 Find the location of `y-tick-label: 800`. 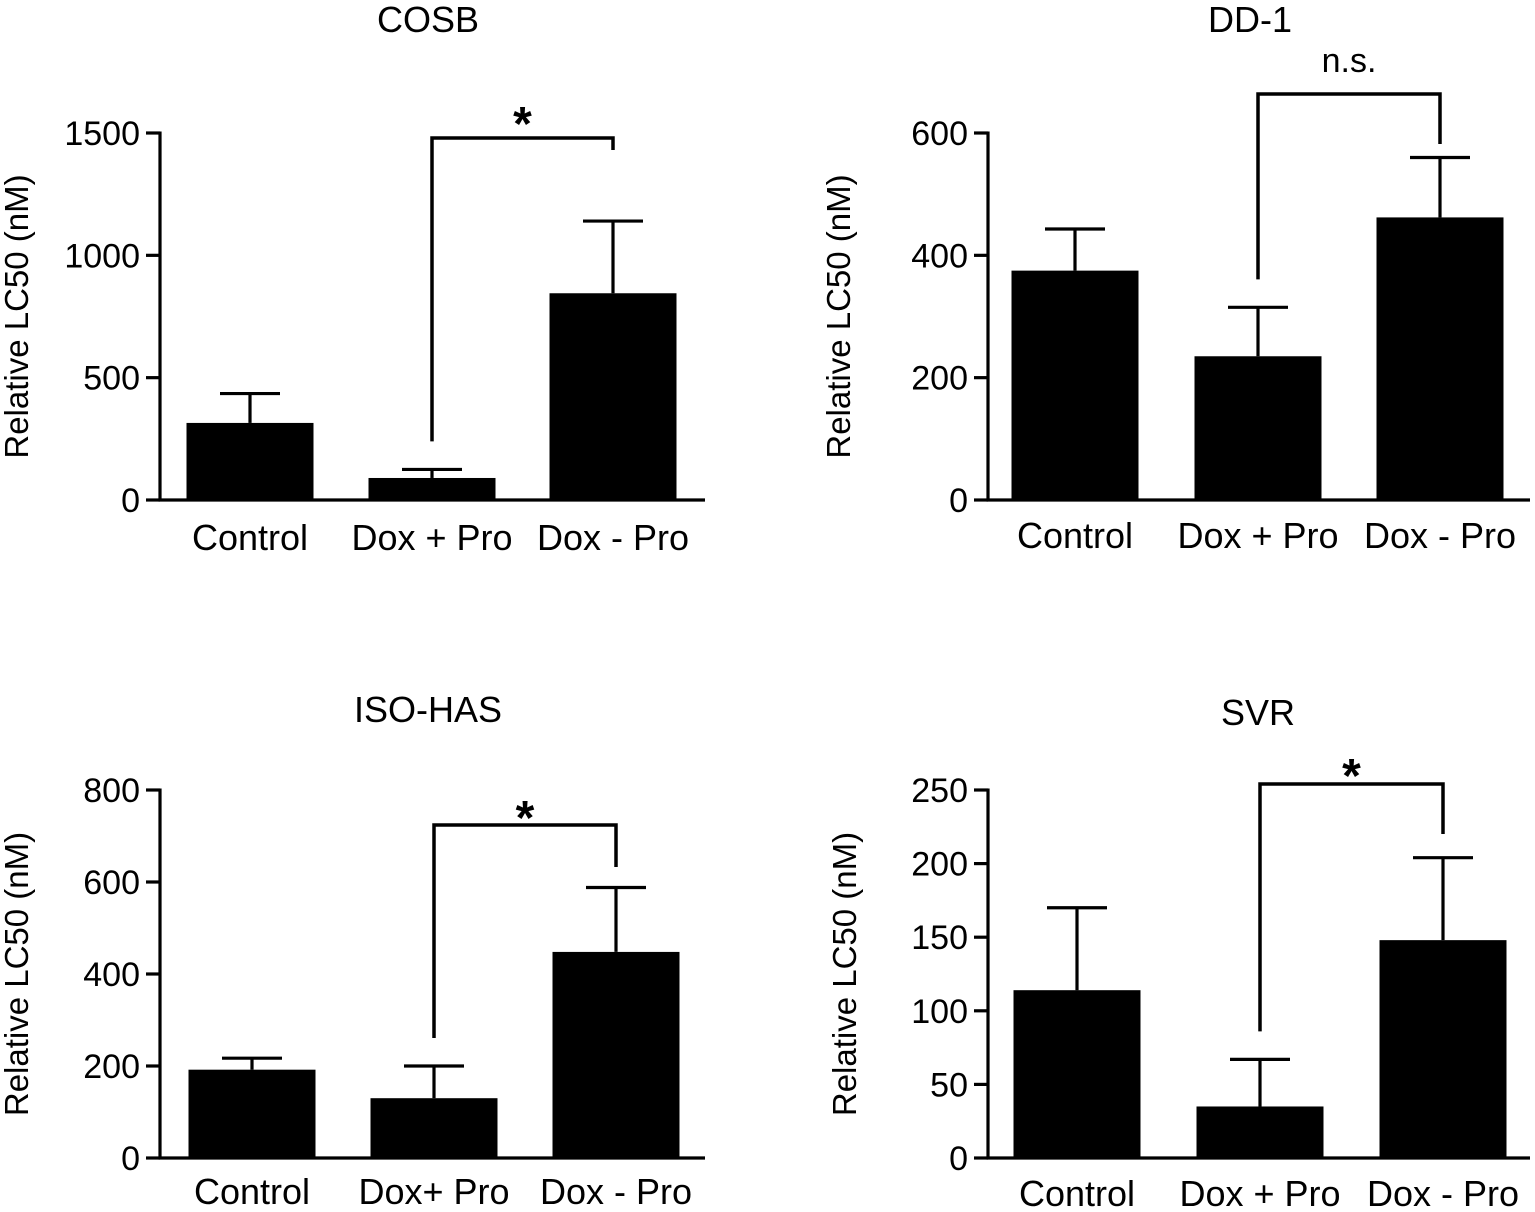

y-tick-label: 800 is located at coordinates (111, 791).